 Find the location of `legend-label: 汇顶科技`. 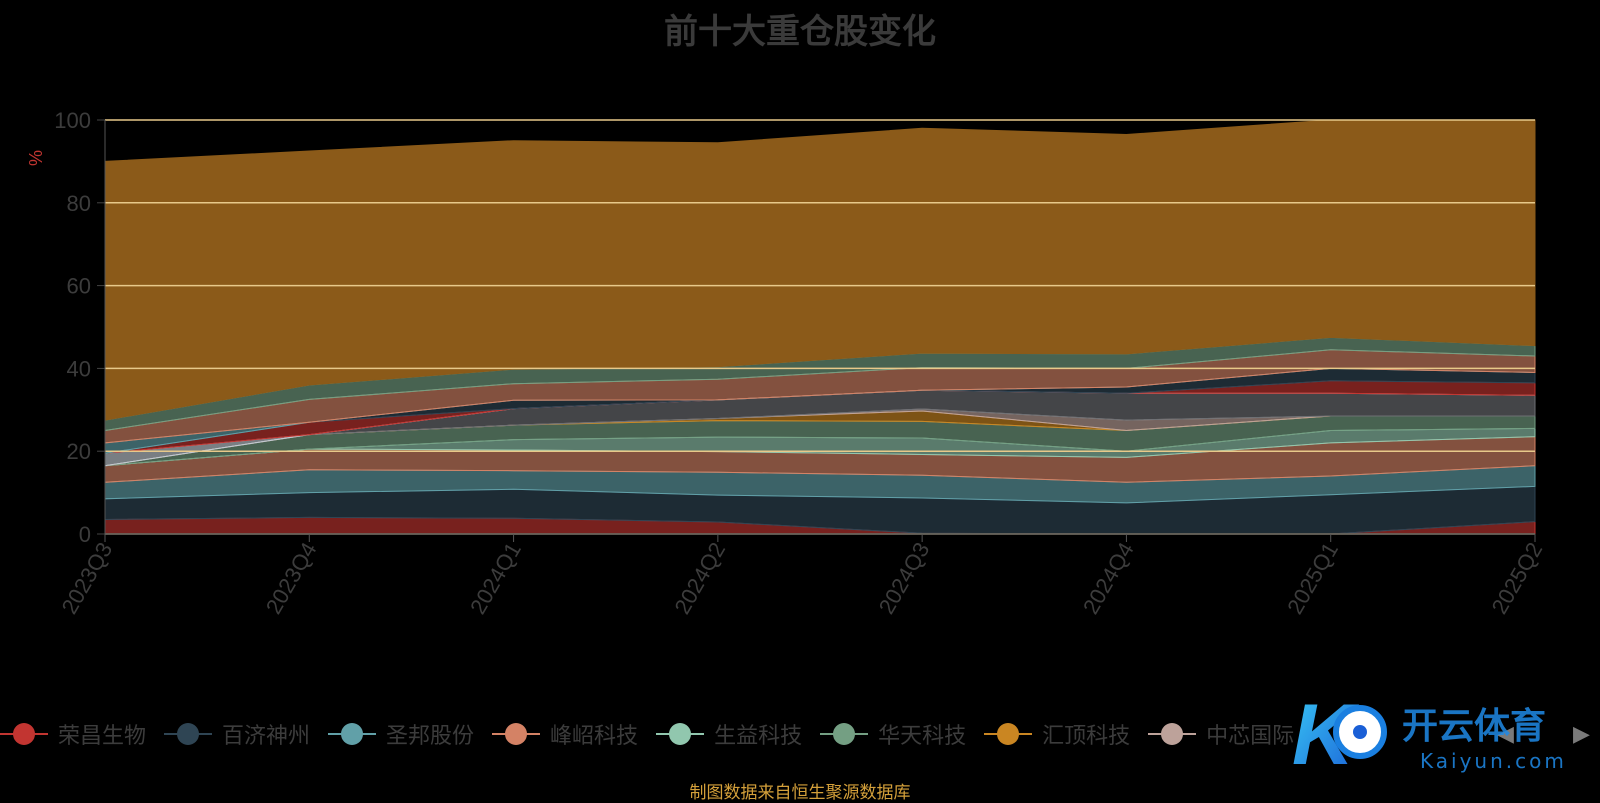

legend-label: 汇顶科技 is located at coordinates (1086, 736).